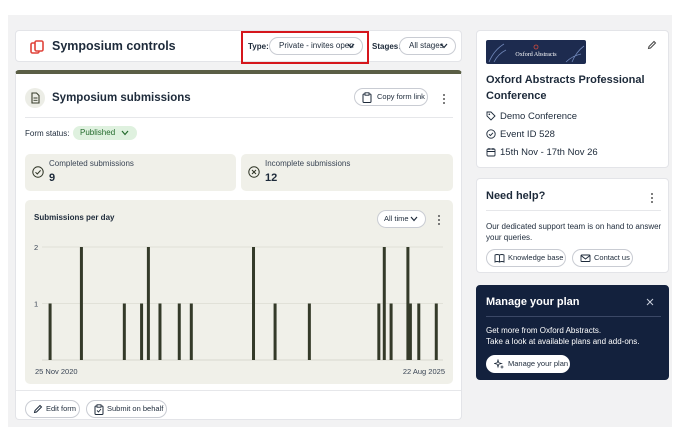  Describe the element at coordinates (91, 163) in the screenshot. I see `completed-submissions-label: Completed submissions` at that location.